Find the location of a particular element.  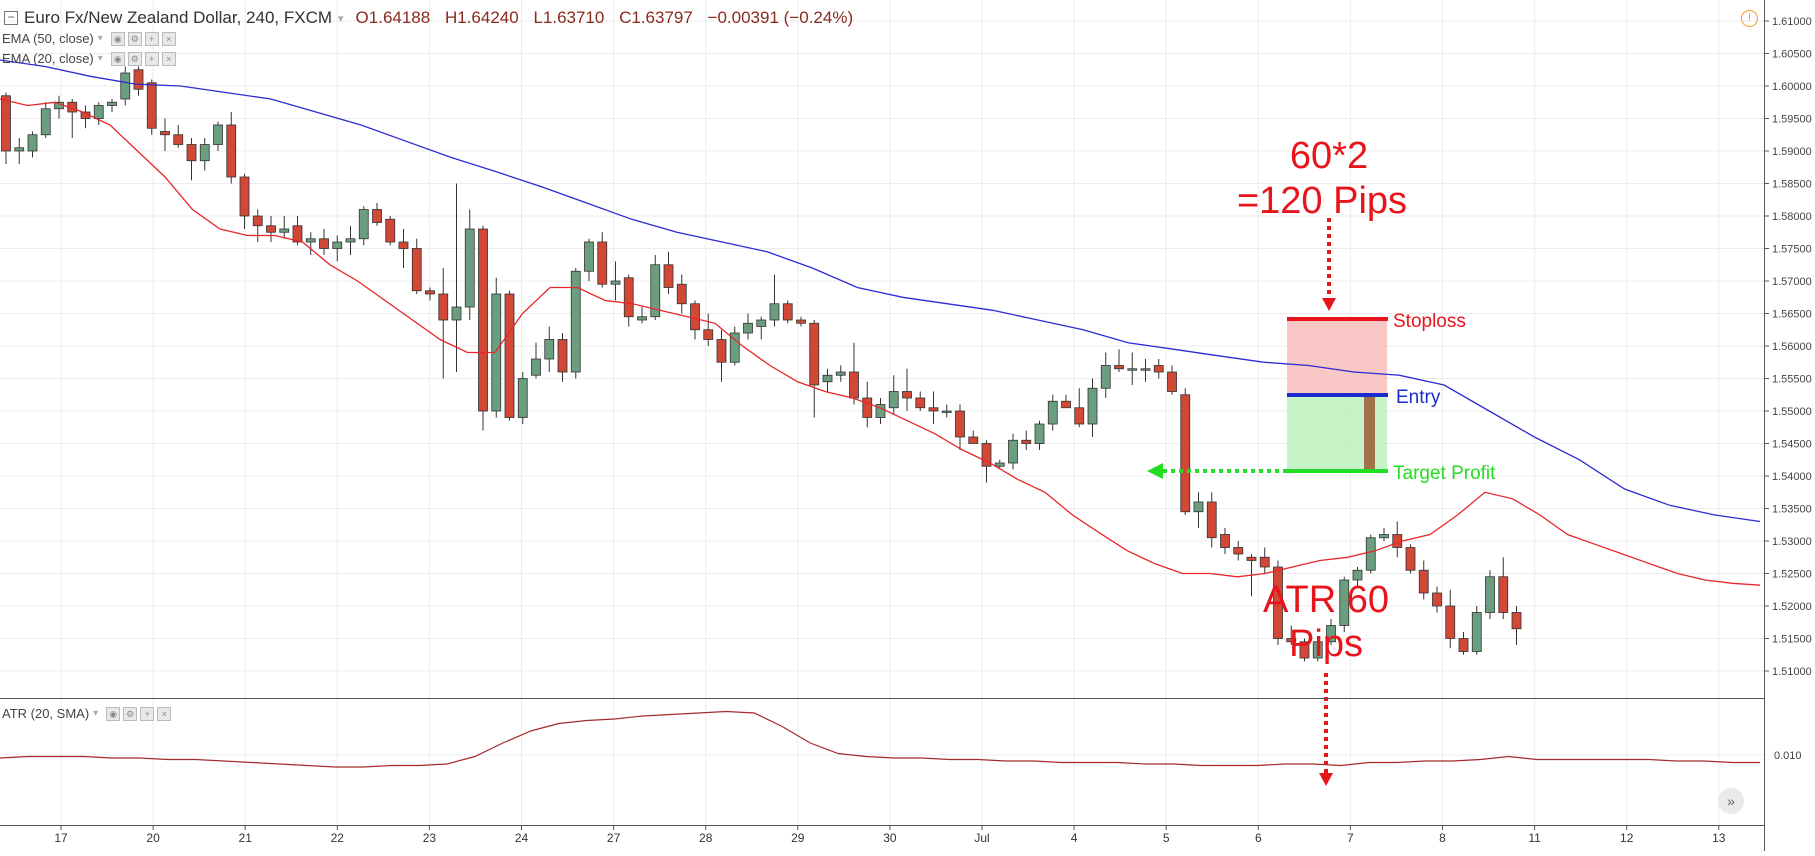

highlight-candle is located at coordinates (1369, 434).